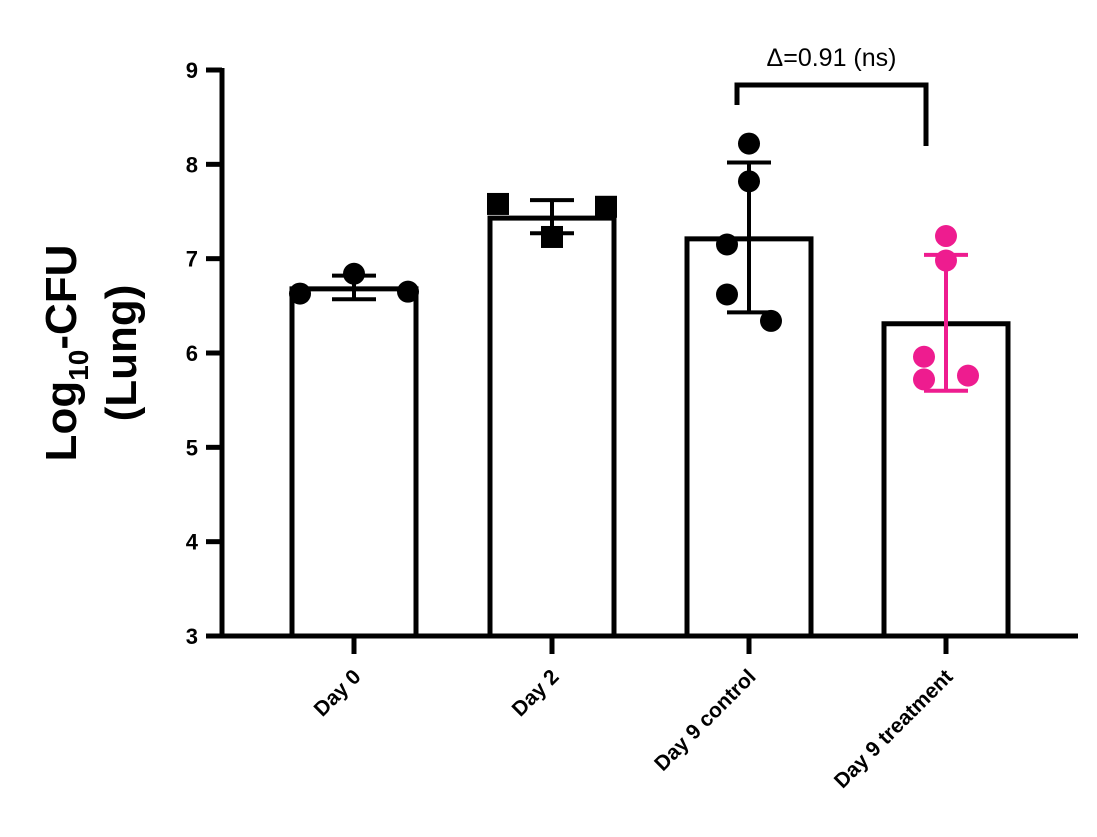 The height and width of the screenshot is (837, 1097). Describe the element at coordinates (192, 164) in the screenshot. I see `y-tick-label-8: 8` at that location.